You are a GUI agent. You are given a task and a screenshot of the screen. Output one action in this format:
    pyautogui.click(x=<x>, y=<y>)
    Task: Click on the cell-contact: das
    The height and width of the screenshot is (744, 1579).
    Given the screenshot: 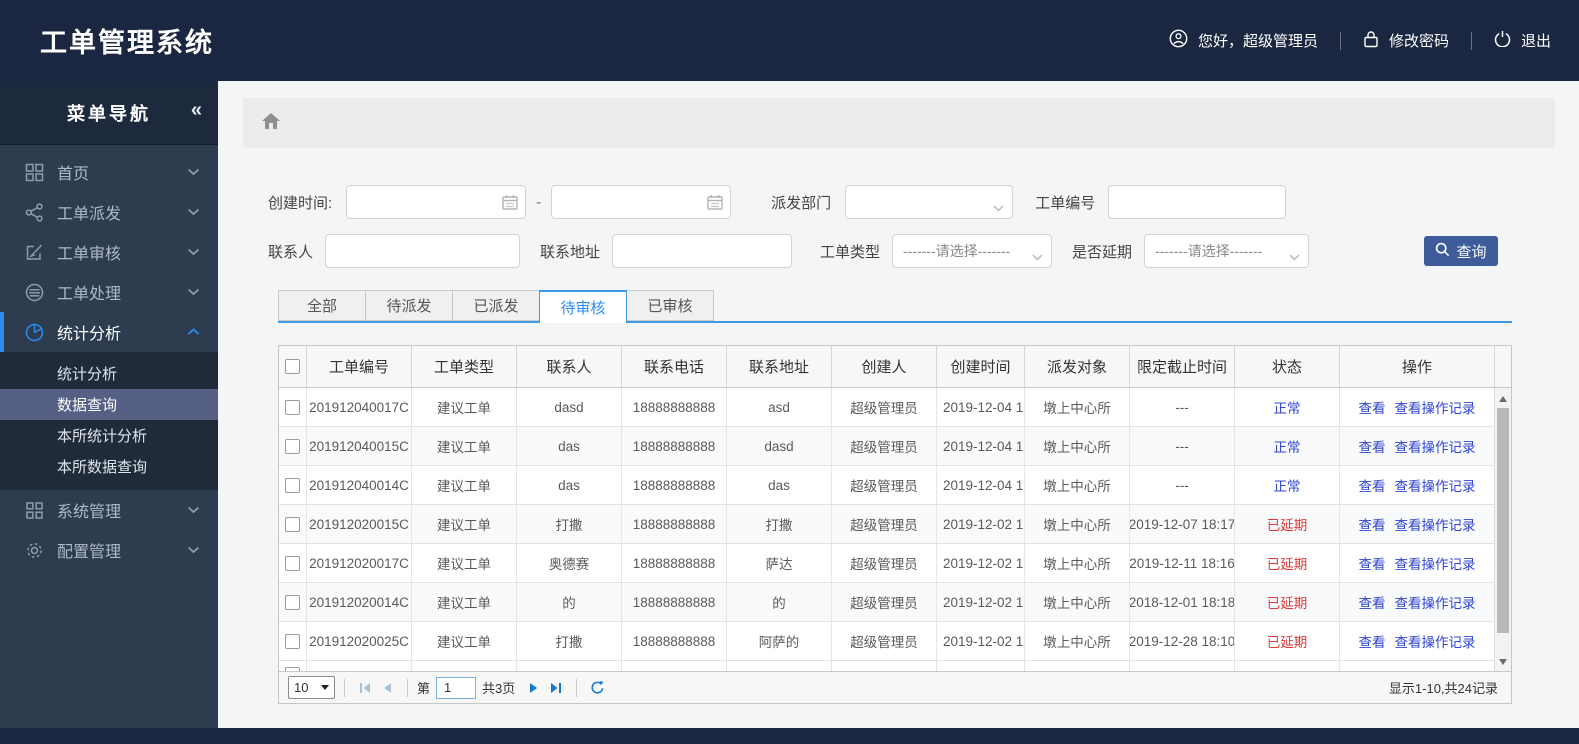 What is the action you would take?
    pyautogui.click(x=569, y=485)
    